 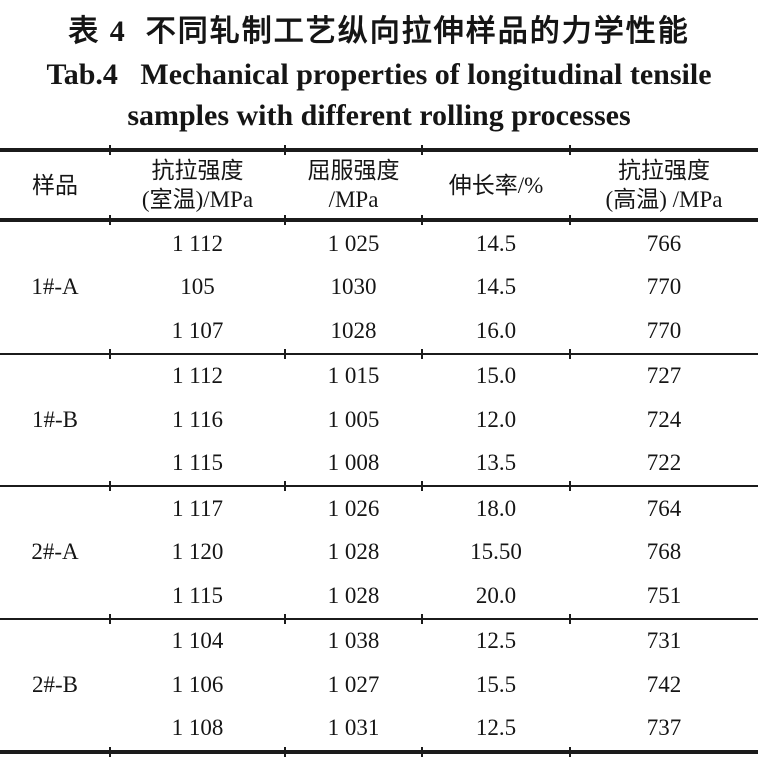 I want to click on table-cell: 14.5, so click(x=496, y=287).